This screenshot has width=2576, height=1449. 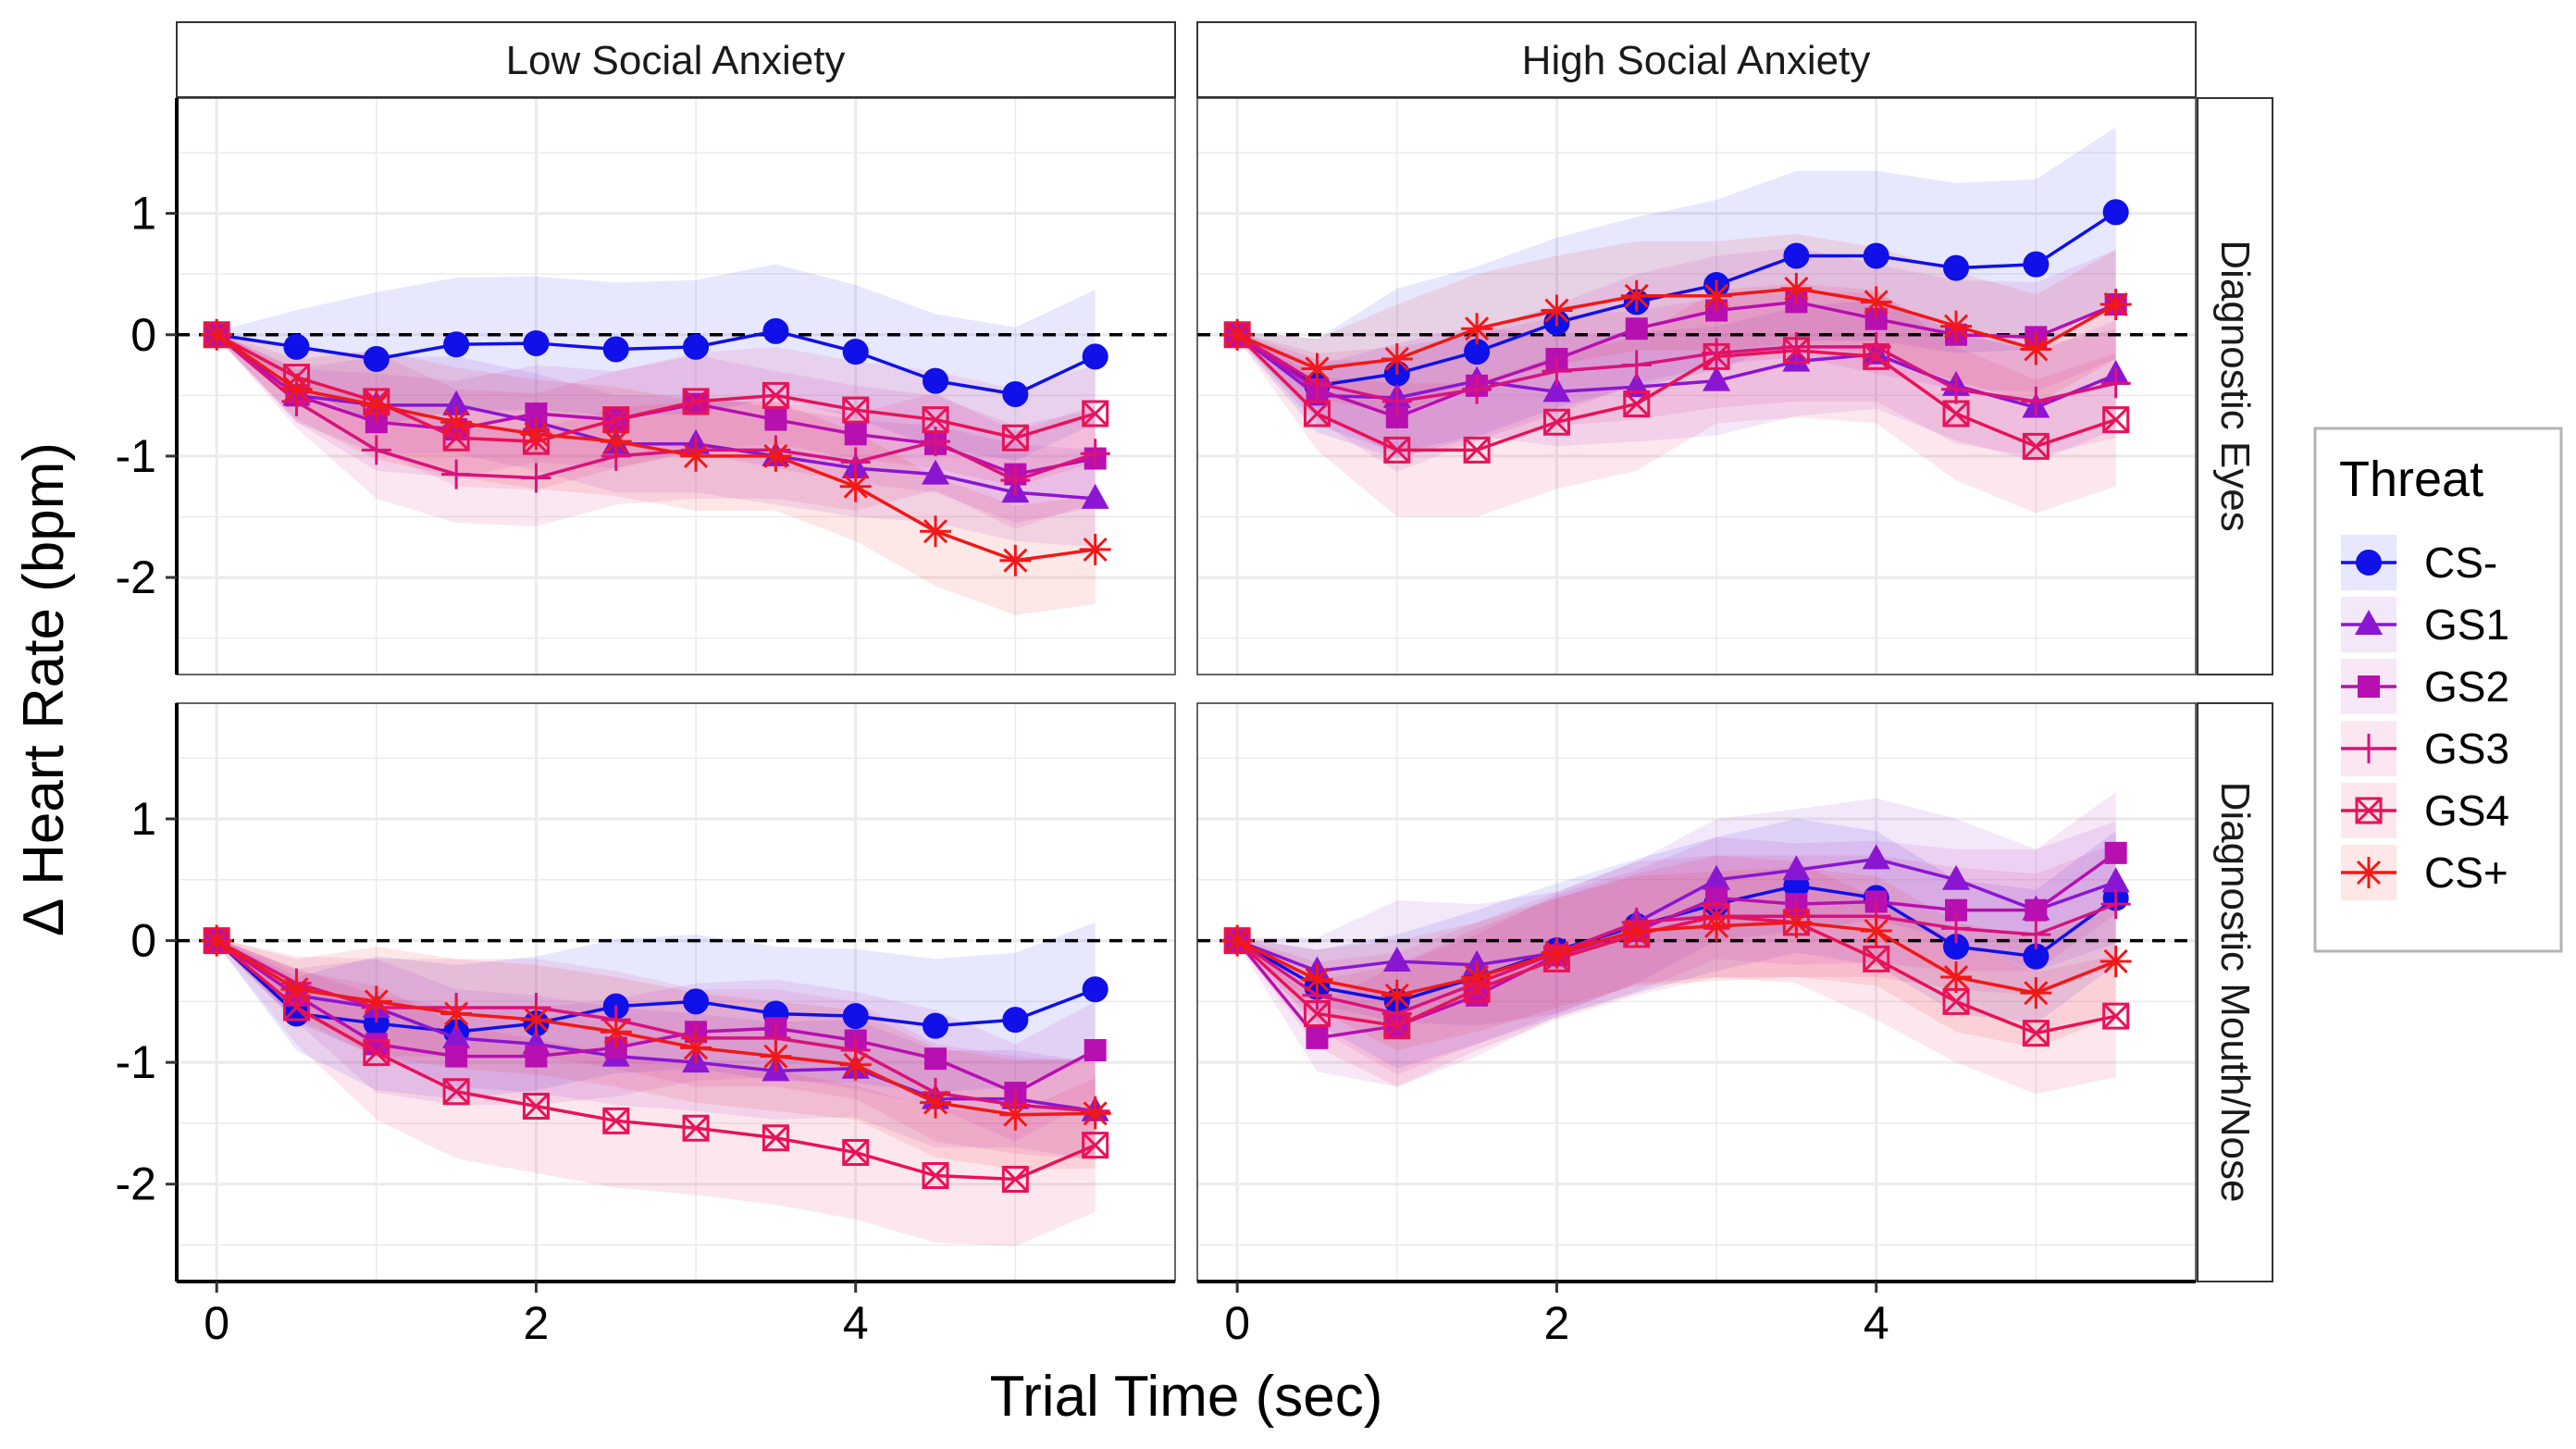 I want to click on series-points-gs4, so click(x=656, y=1060).